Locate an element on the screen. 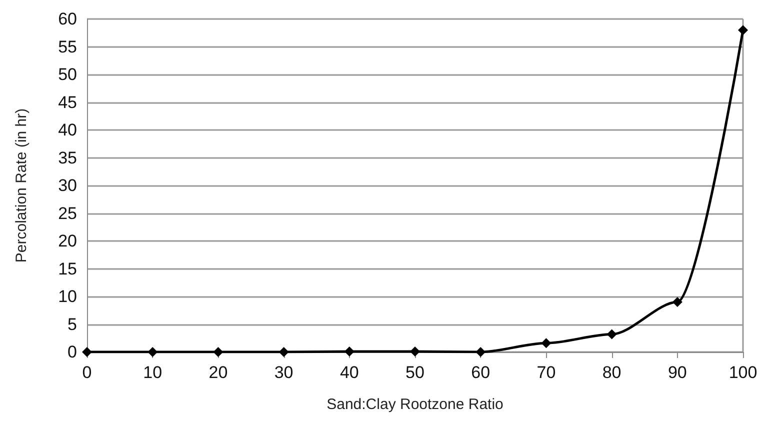  y-axis-title: Percolation Rate (in hr) is located at coordinates (21, 185).